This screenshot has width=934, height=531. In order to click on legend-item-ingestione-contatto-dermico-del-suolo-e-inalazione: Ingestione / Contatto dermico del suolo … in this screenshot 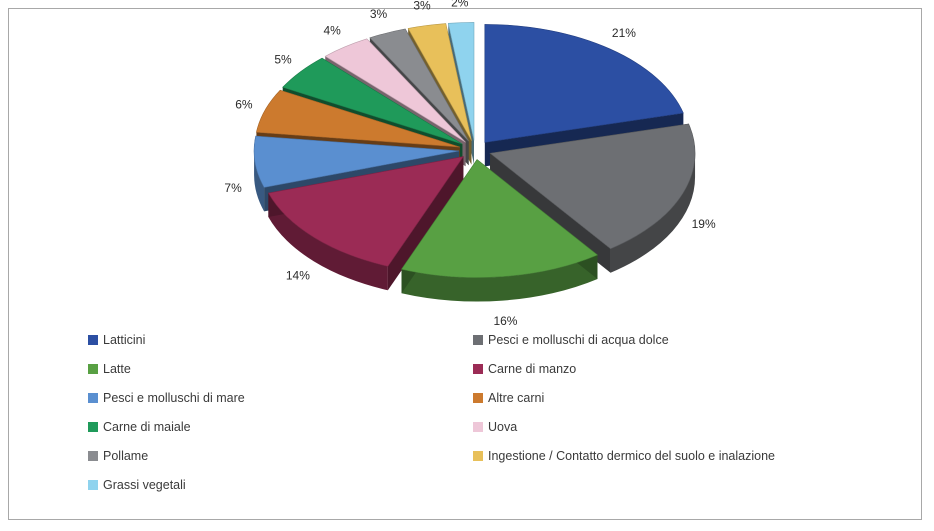, I will do `click(680, 455)`.